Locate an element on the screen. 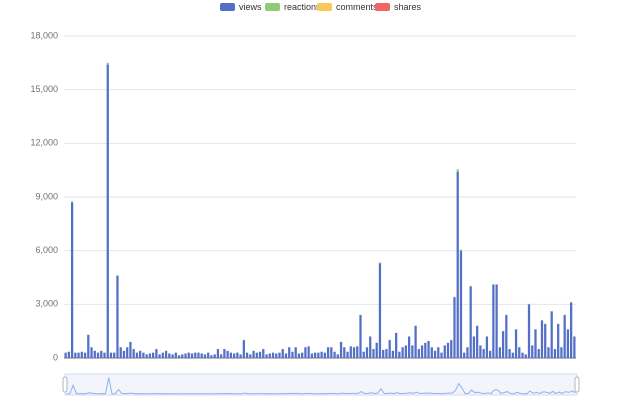 Image resolution: width=640 pixels, height=400 pixels. legend-label: comments is located at coordinates (357, 7).